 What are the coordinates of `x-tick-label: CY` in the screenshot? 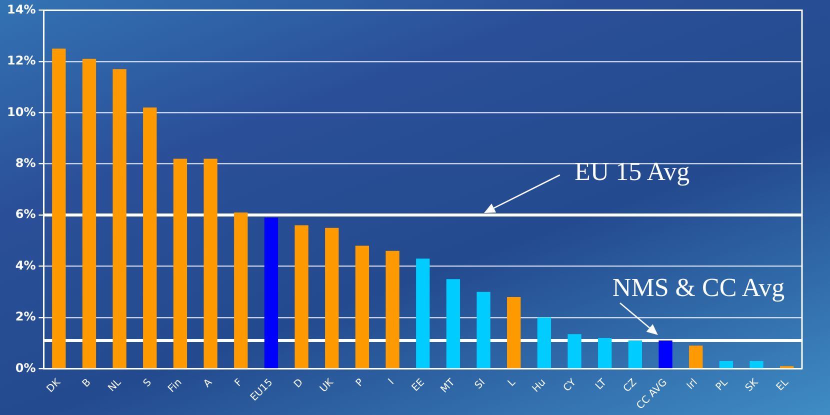 It's located at (571, 385).